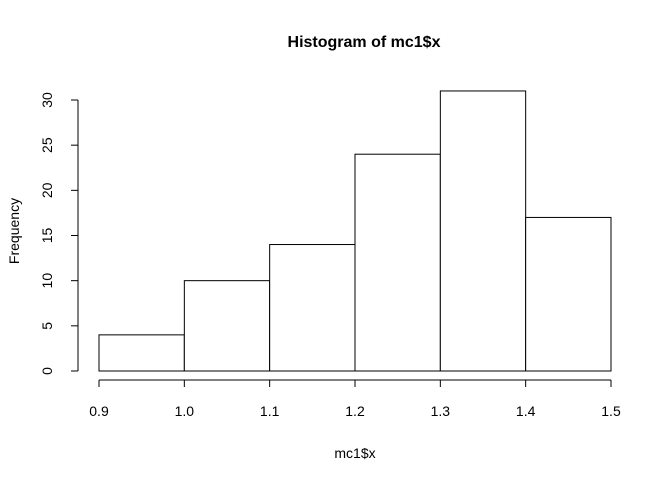 The width and height of the screenshot is (672, 480). Describe the element at coordinates (47, 371) in the screenshot. I see `y-tick-label: 0` at that location.